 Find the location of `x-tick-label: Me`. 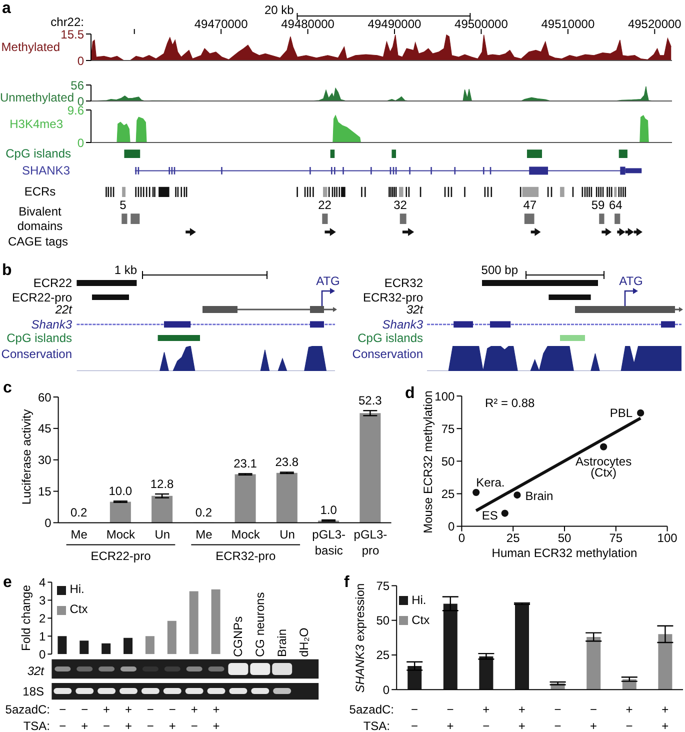

x-tick-label: Me is located at coordinates (79, 534).